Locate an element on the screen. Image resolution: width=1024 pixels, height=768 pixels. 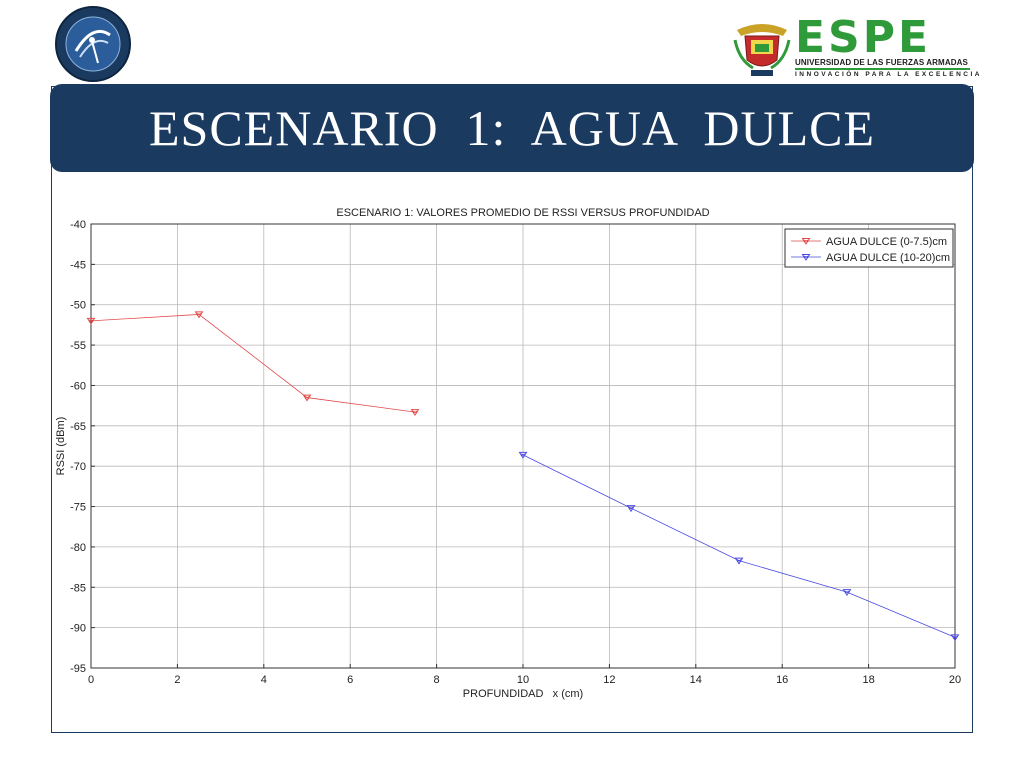
legend-box is located at coordinates (869, 248).